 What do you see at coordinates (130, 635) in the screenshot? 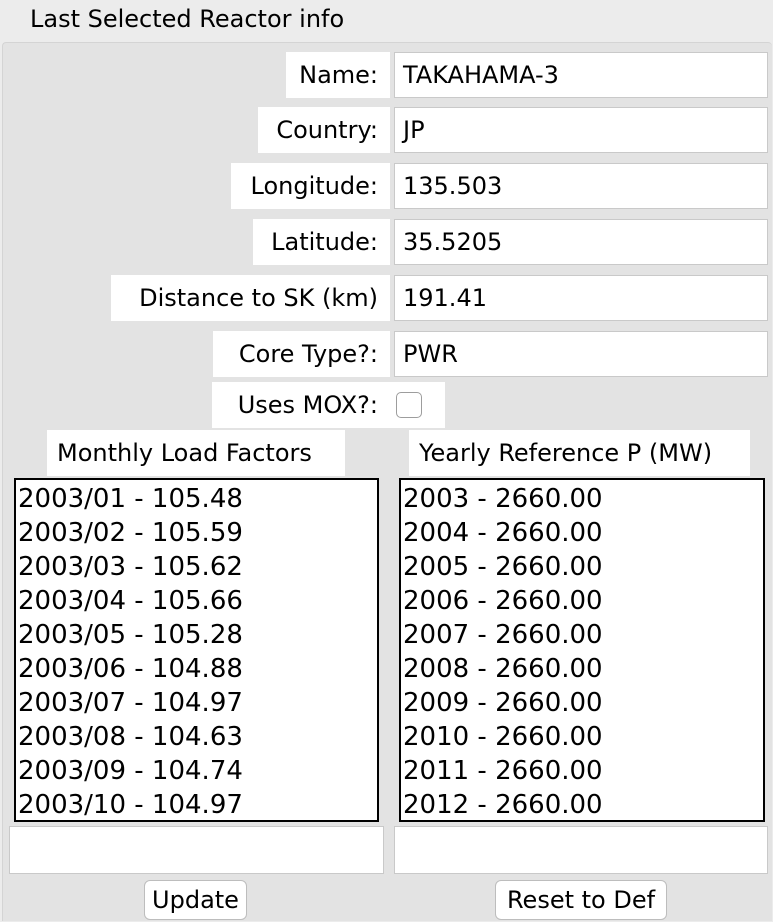
I see `list-item: 2003/05 - 105.28` at bounding box center [130, 635].